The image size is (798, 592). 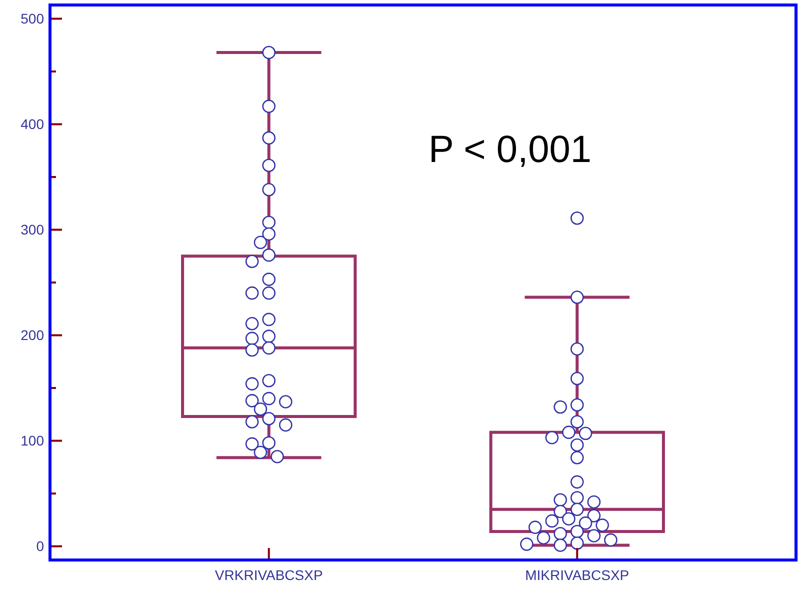 What do you see at coordinates (32, 18) in the screenshot?
I see `y-tick-label: 500` at bounding box center [32, 18].